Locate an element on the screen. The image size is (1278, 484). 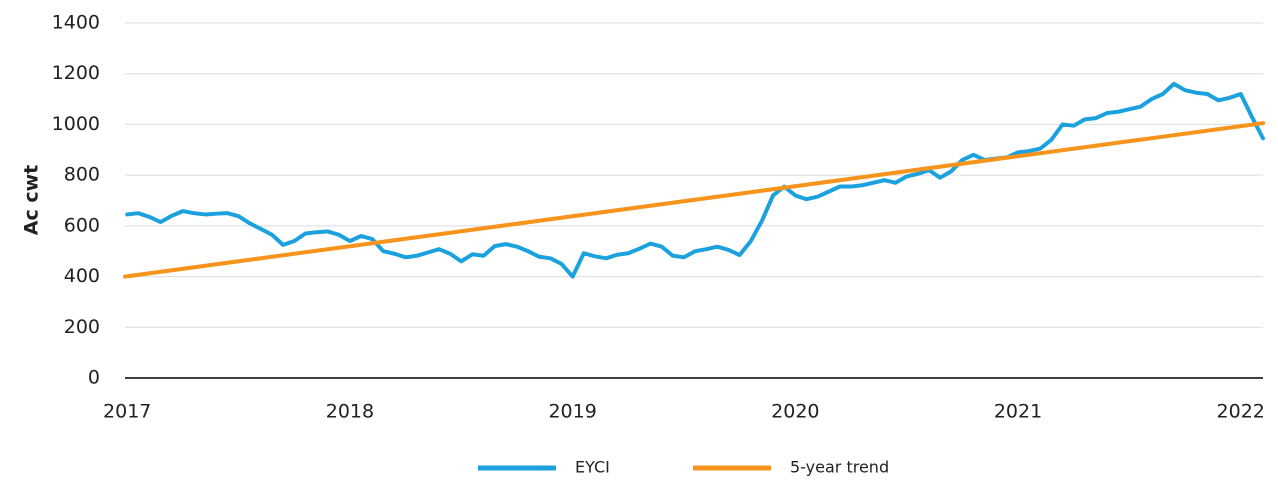
x-tick-label: 2022 is located at coordinates (1241, 412).